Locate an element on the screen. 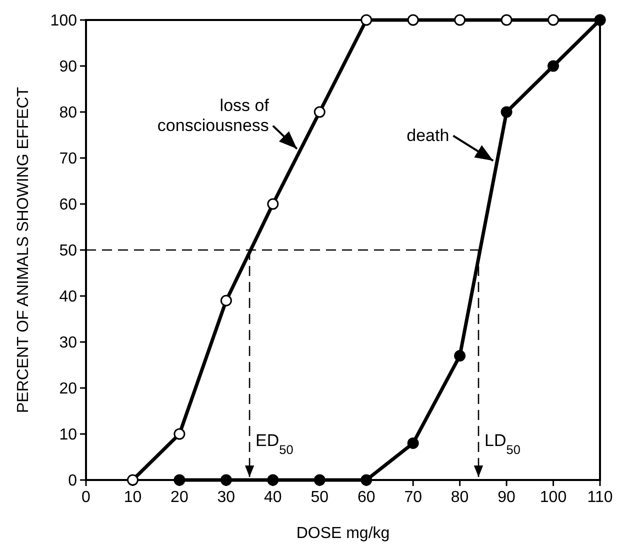  ref-line-label: ED$_{50}$ is located at coordinates (275, 443).